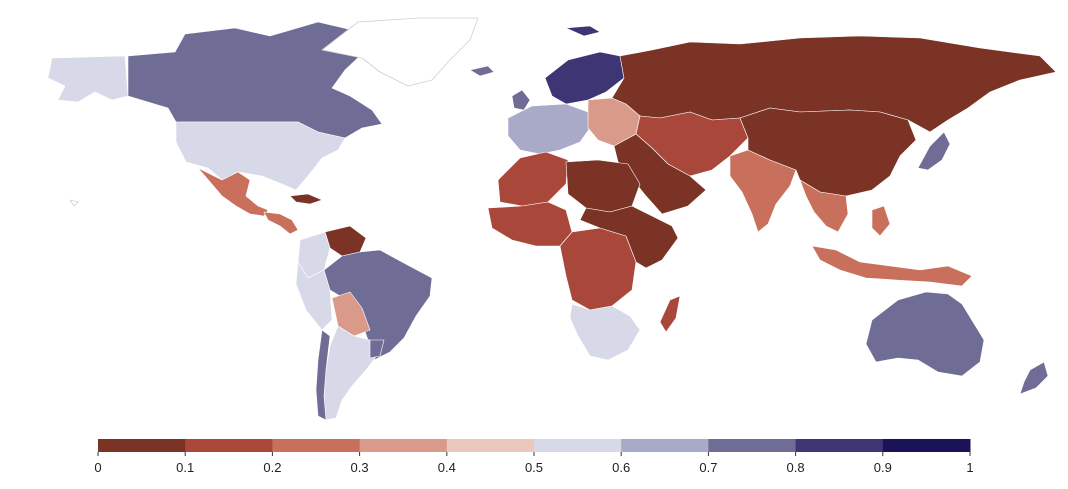 Image resolution: width=1068 pixels, height=489 pixels. What do you see at coordinates (533, 179) in the screenshot?
I see `region-north-africa` at bounding box center [533, 179].